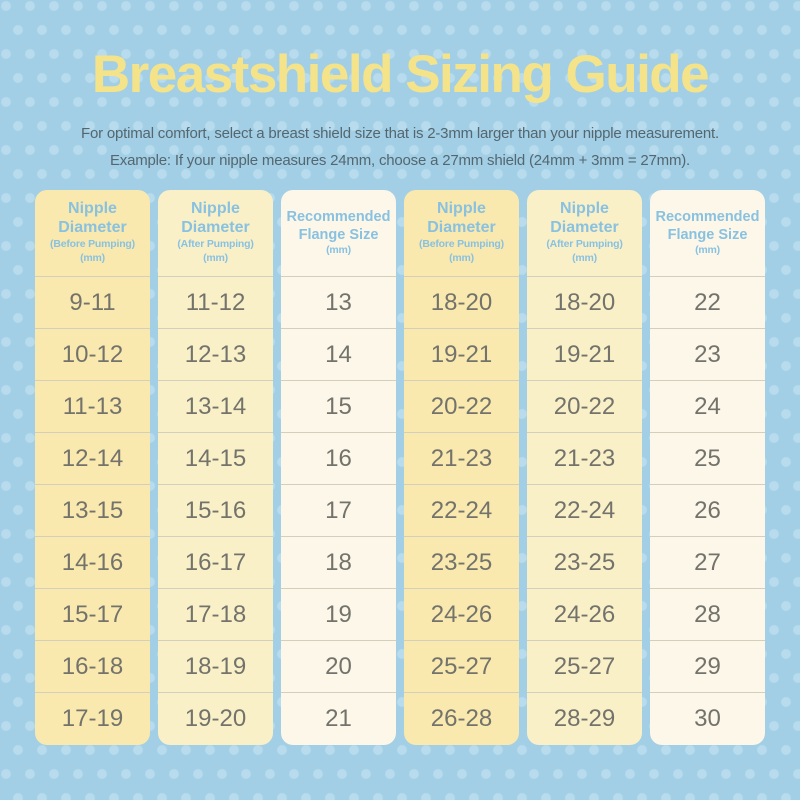  What do you see at coordinates (461, 511) in the screenshot?
I see `cell-before-pumping-right-row-5: 22-24` at bounding box center [461, 511].